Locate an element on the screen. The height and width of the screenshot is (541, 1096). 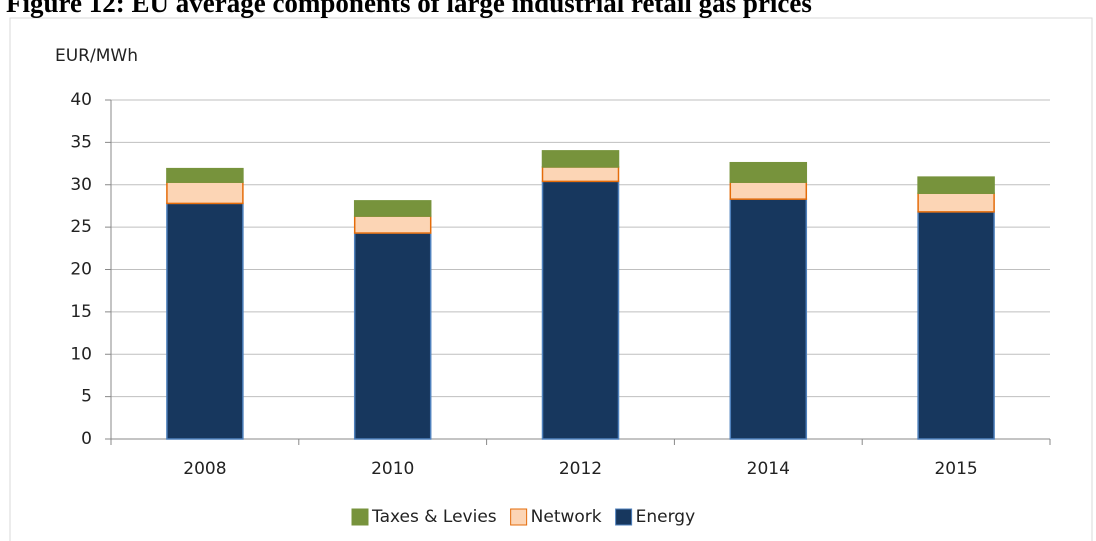
legend-label: Energy is located at coordinates (666, 517).